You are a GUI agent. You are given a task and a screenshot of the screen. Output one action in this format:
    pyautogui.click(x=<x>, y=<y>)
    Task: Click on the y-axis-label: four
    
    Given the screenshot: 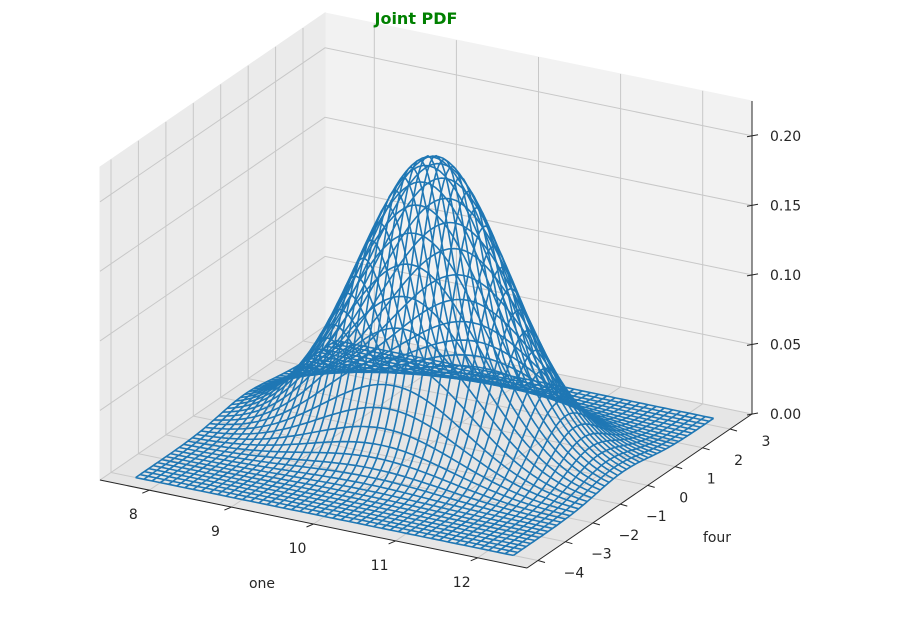 What is the action you would take?
    pyautogui.click(x=717, y=538)
    